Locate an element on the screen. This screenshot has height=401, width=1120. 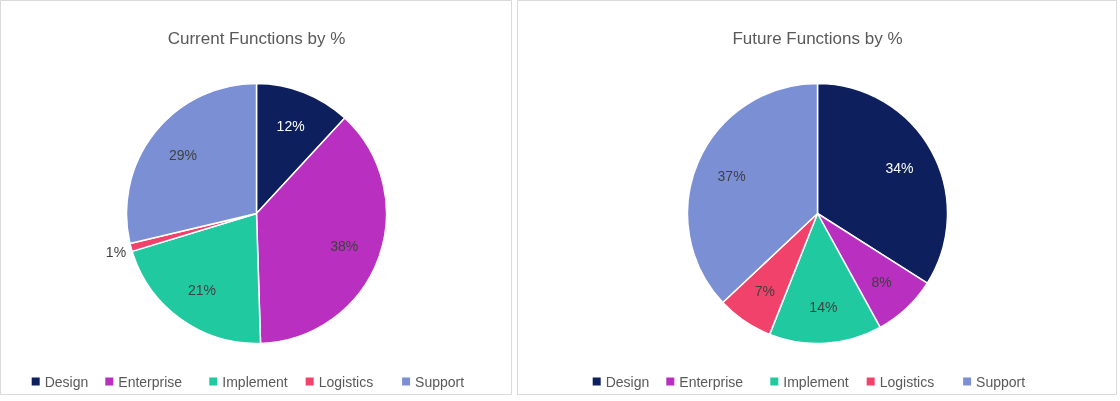
data-label: 14% is located at coordinates (823, 306).